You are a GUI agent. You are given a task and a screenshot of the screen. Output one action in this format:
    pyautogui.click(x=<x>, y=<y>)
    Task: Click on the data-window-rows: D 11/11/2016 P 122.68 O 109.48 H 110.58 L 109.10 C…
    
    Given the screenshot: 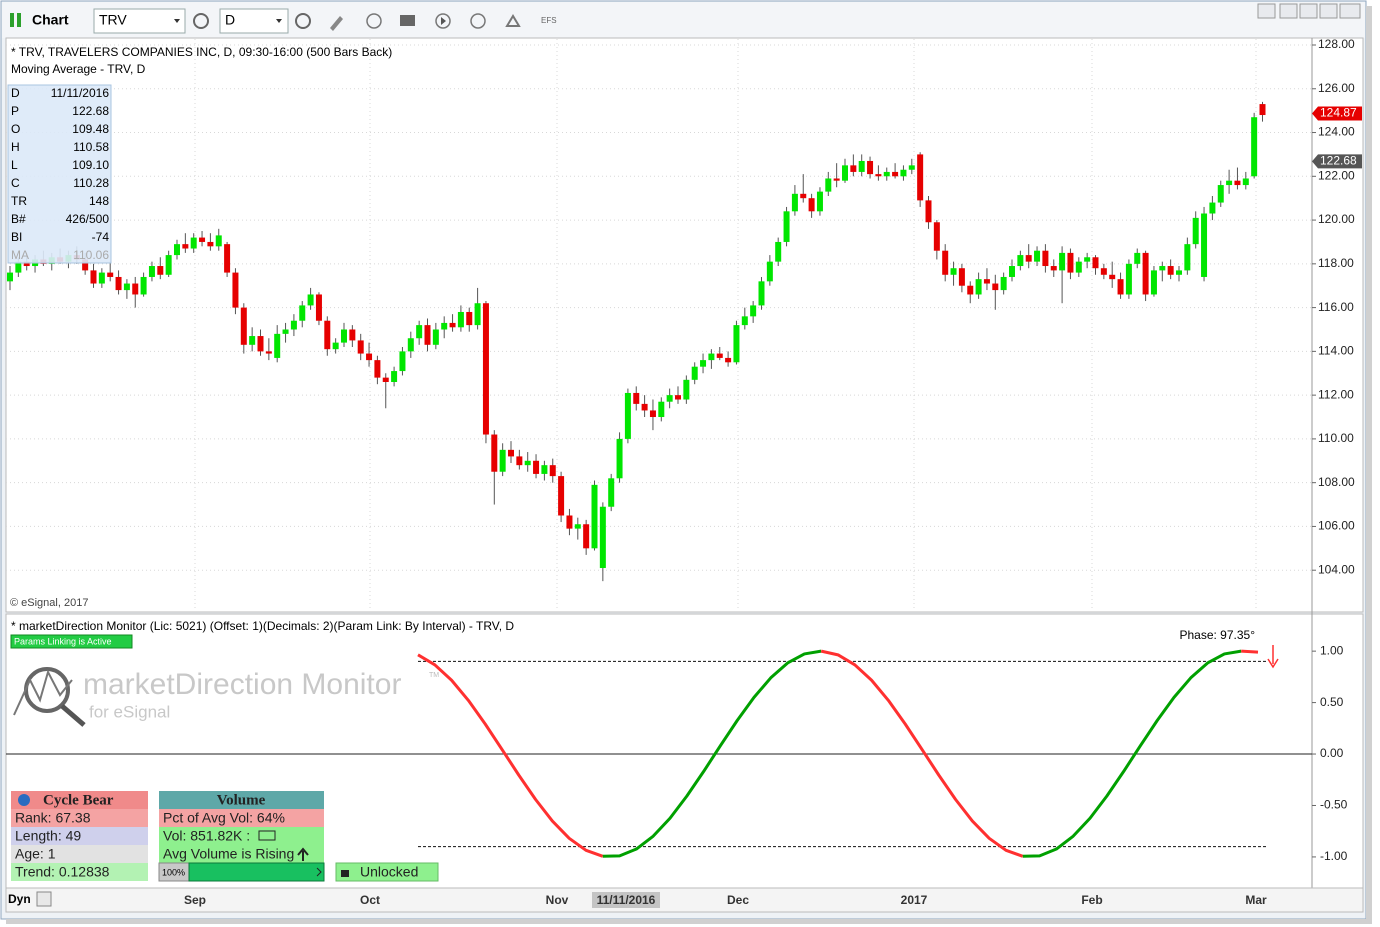 What is the action you would take?
    pyautogui.click(x=60, y=174)
    